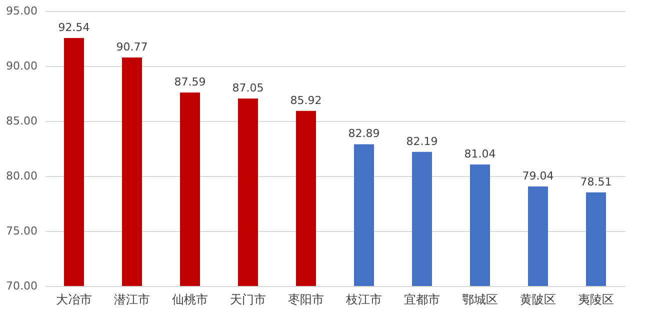 The image size is (659, 324). Describe the element at coordinates (248, 87) in the screenshot. I see `data-label: 87.05` at that location.